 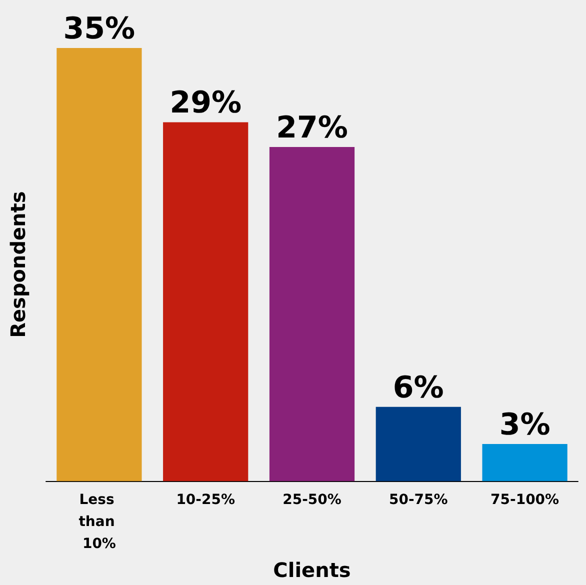 What do you see at coordinates (312, 570) in the screenshot?
I see `x-axis-title: Clients` at bounding box center [312, 570].